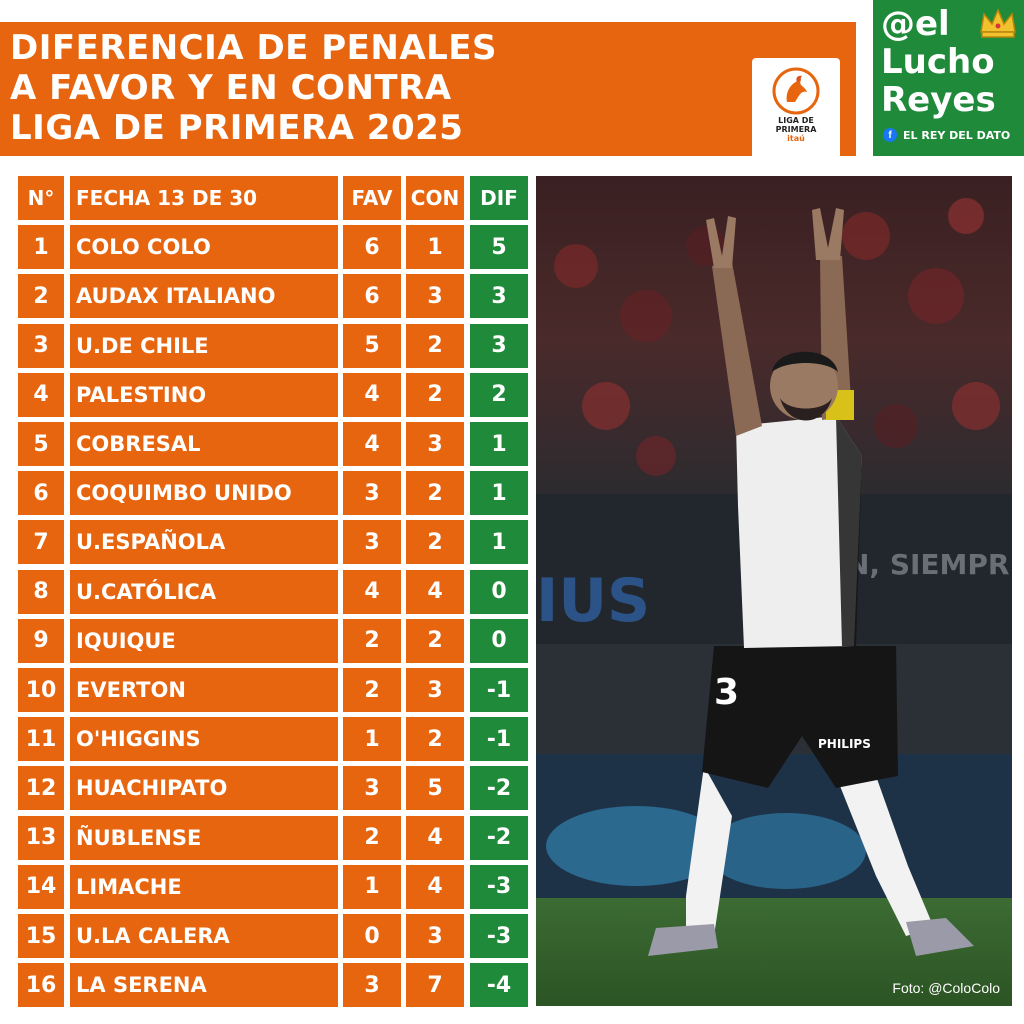  What do you see at coordinates (204, 690) in the screenshot?
I see `team-name-cell: EVERTON` at bounding box center [204, 690].